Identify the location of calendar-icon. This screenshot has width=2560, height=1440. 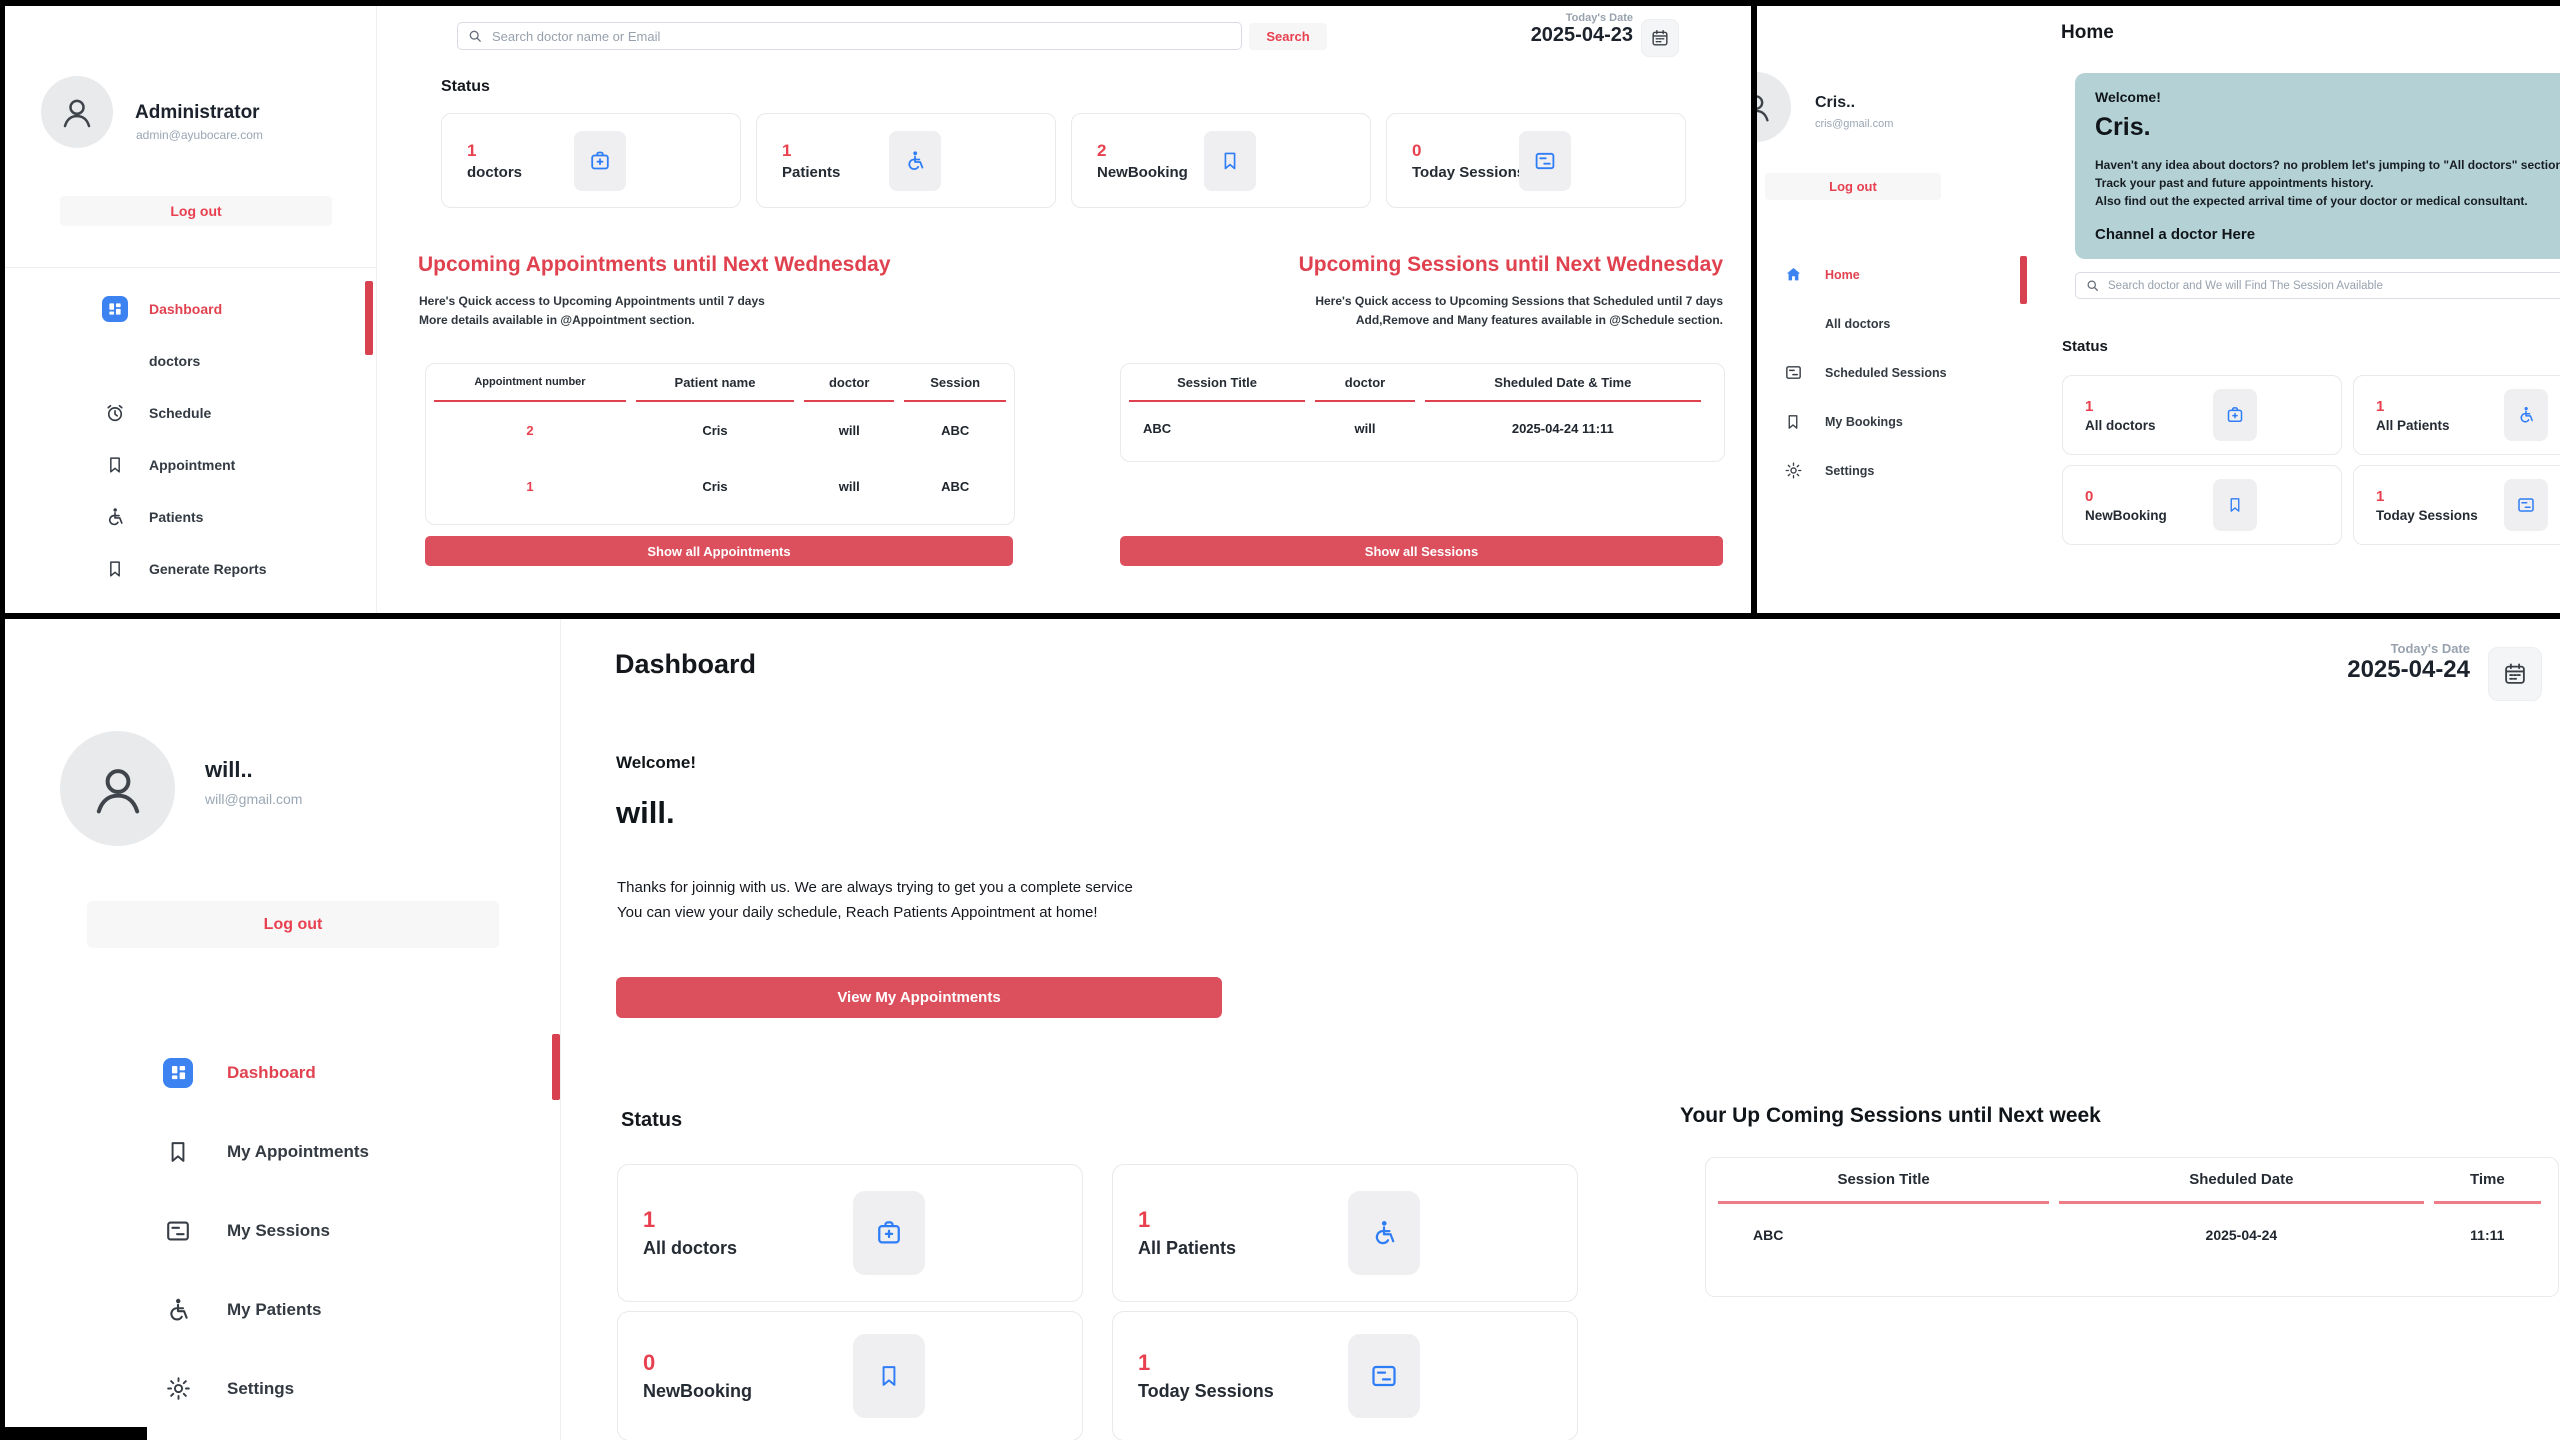
(2515, 673).